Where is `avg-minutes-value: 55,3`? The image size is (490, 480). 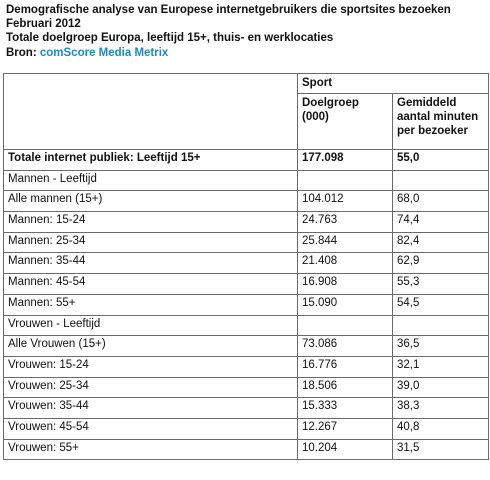 avg-minutes-value: 55,3 is located at coordinates (440, 284).